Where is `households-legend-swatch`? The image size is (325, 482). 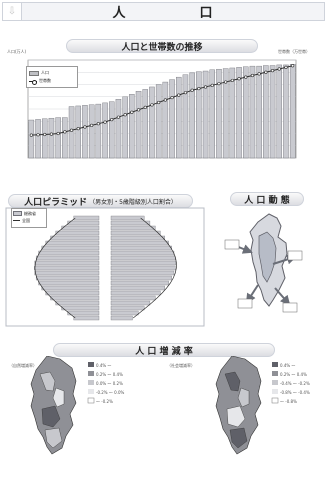
households-legend-swatch is located at coordinates (33, 82).